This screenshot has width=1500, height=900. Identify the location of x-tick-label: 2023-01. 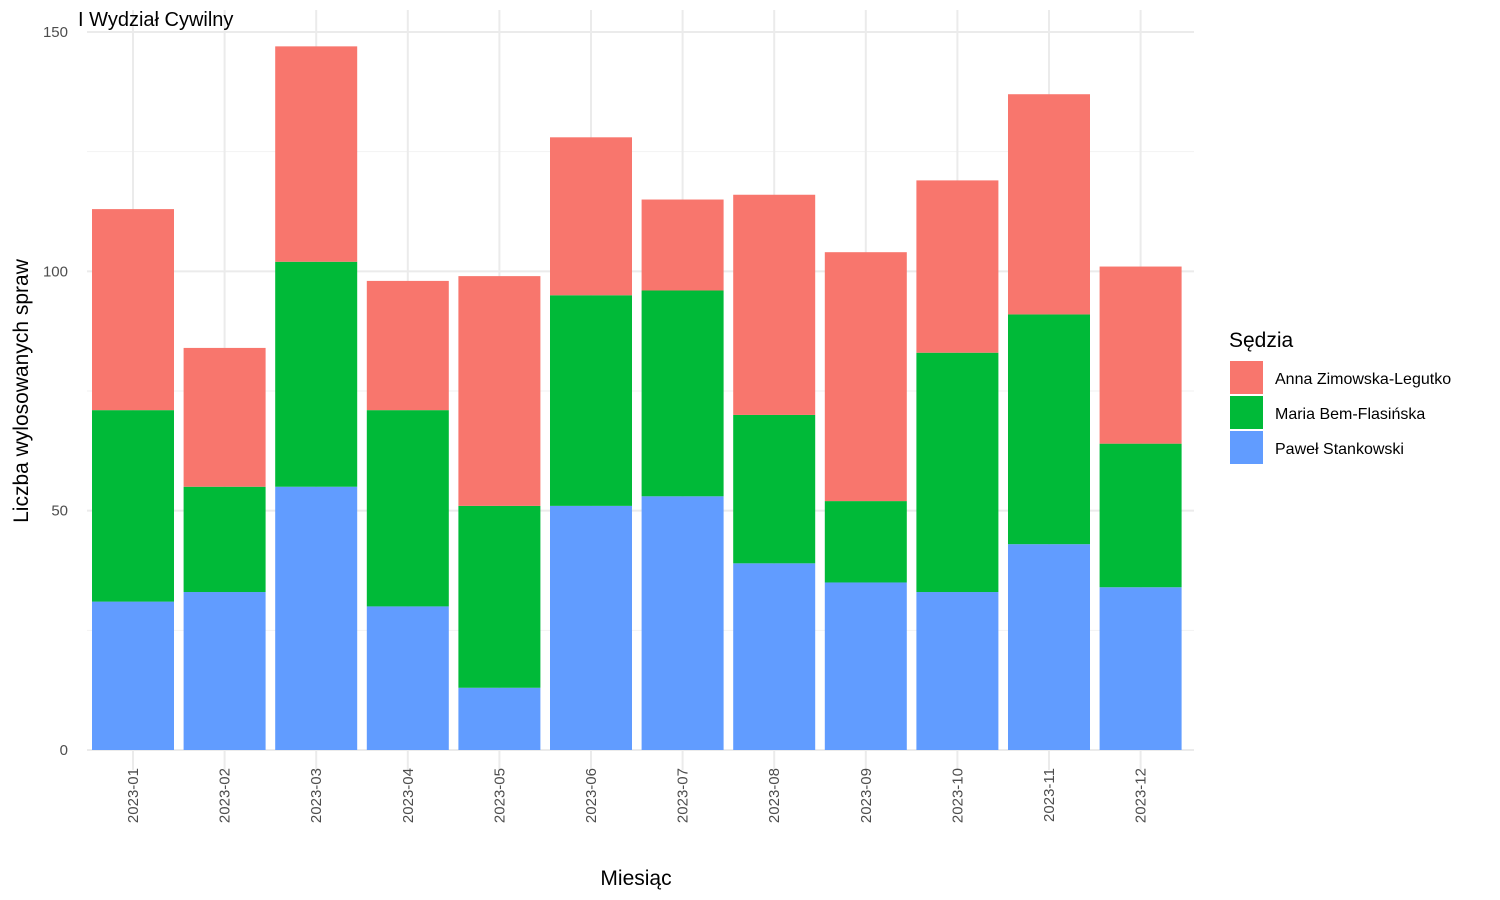
(133, 795).